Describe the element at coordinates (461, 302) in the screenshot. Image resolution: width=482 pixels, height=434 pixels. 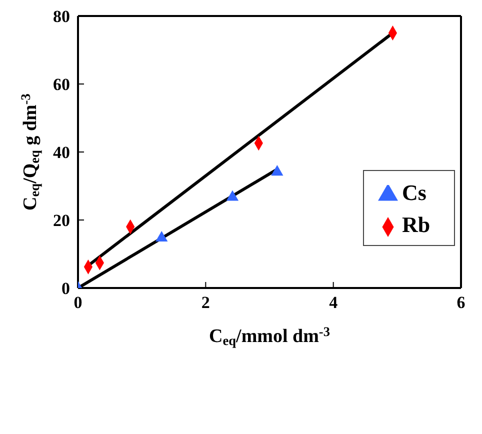
I see `x-tick-label: 6` at that location.